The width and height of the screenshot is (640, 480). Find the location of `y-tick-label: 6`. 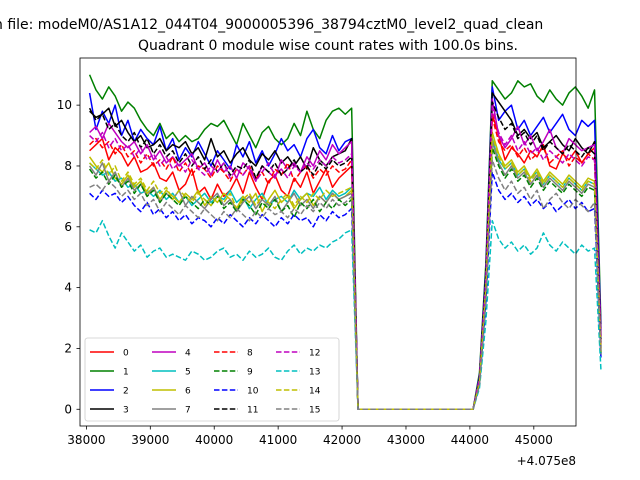

y-tick-label: 6 is located at coordinates (68, 227).